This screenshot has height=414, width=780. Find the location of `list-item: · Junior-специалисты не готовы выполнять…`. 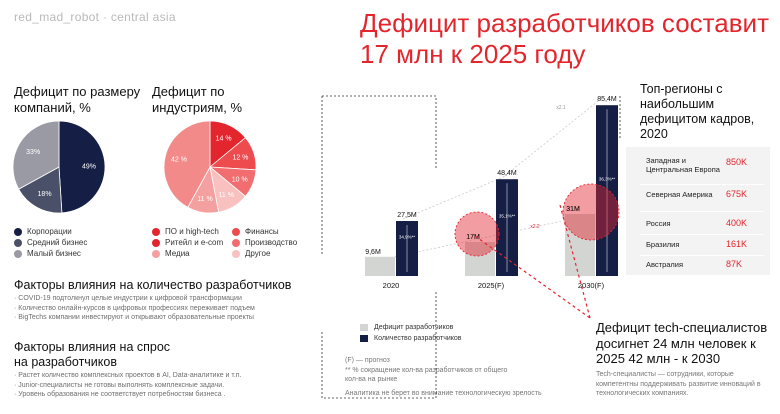

list-item: · Junior-специалисты не готовы выполнять… is located at coordinates (119, 385).